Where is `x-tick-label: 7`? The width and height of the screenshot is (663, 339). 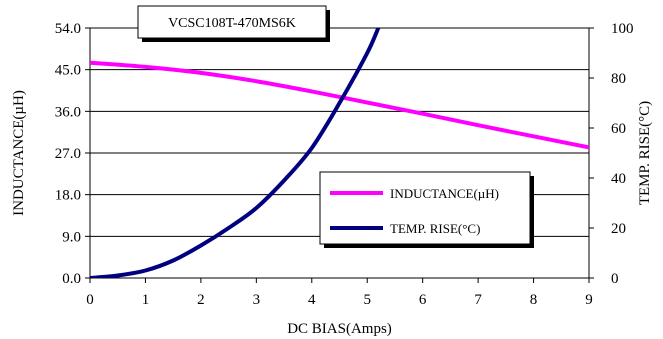 x-tick-label: 7 is located at coordinates (478, 300).